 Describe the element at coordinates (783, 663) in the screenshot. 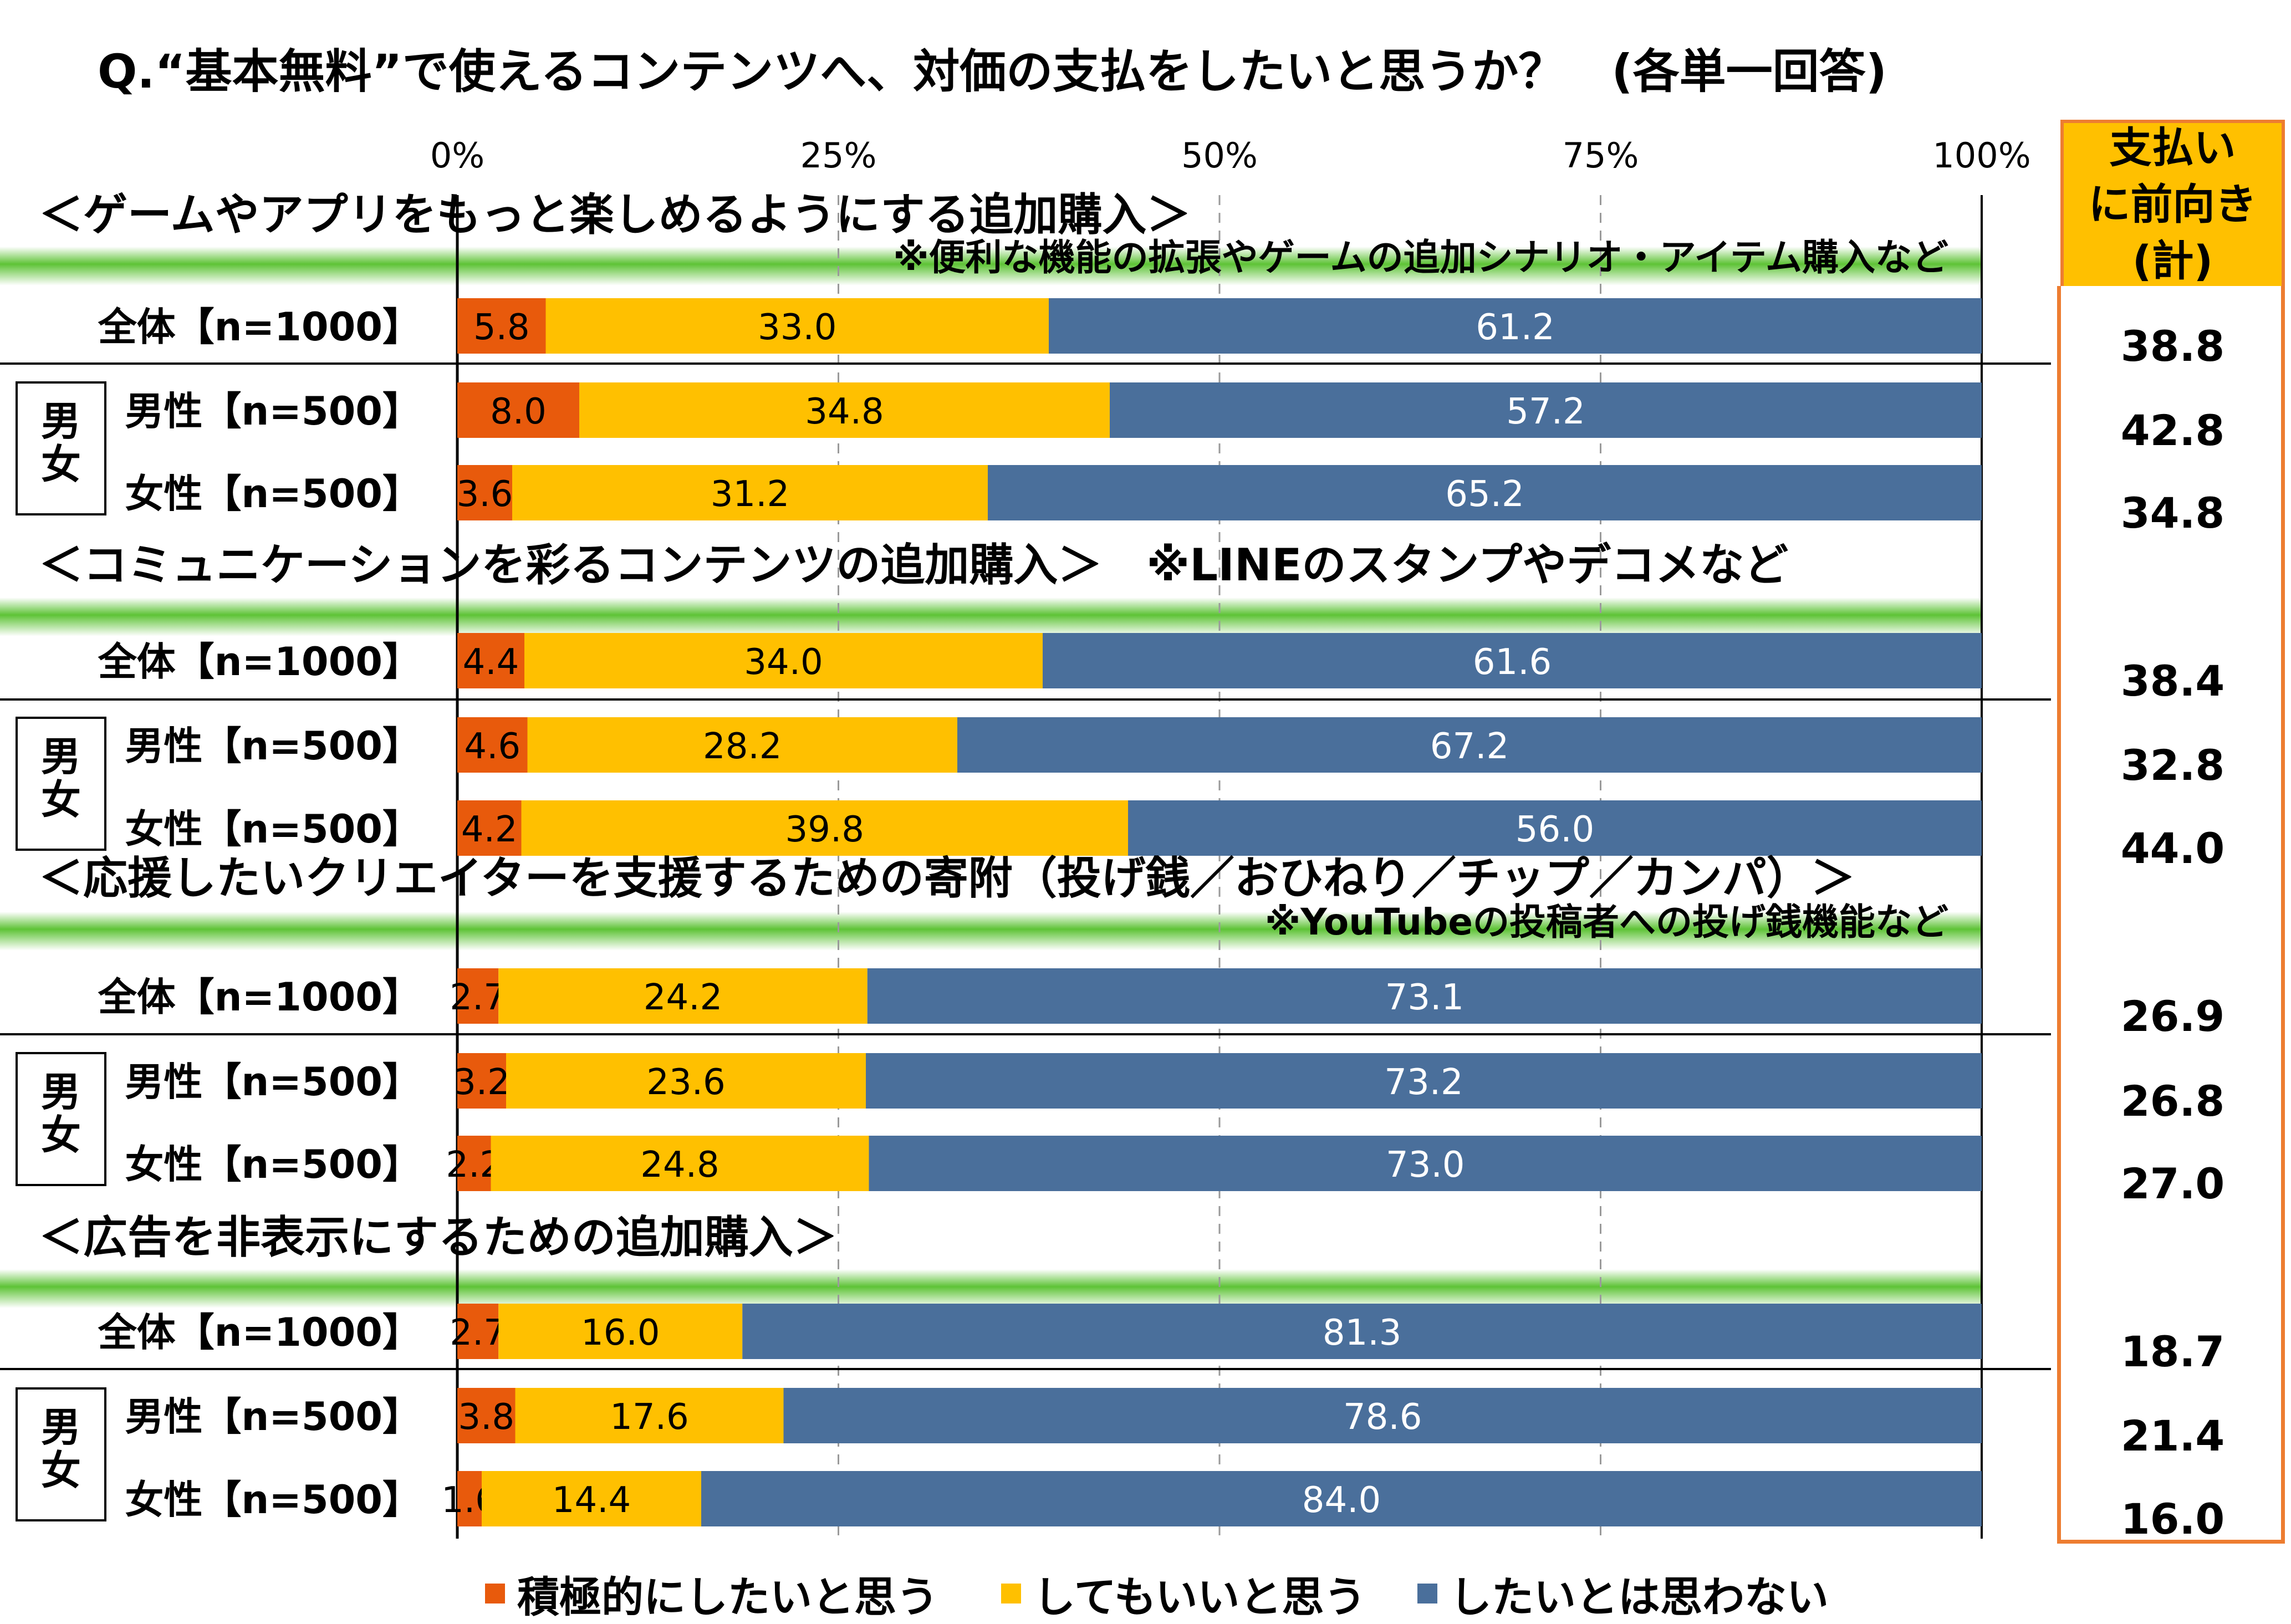

I see `data-label: 34.0` at that location.